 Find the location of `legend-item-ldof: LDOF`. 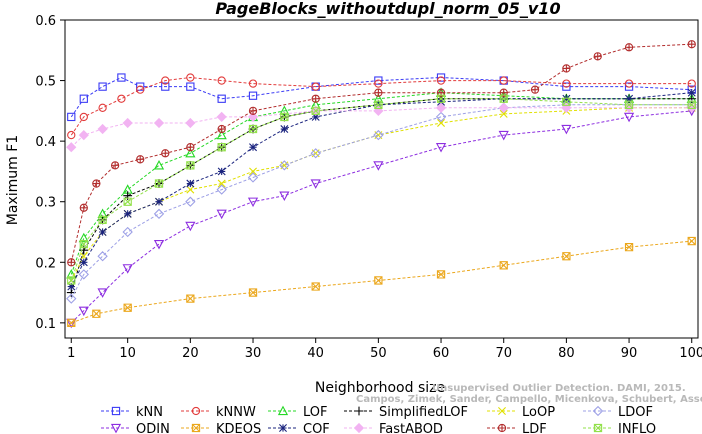

legend-item-ldof: LDOF is located at coordinates (618, 412).